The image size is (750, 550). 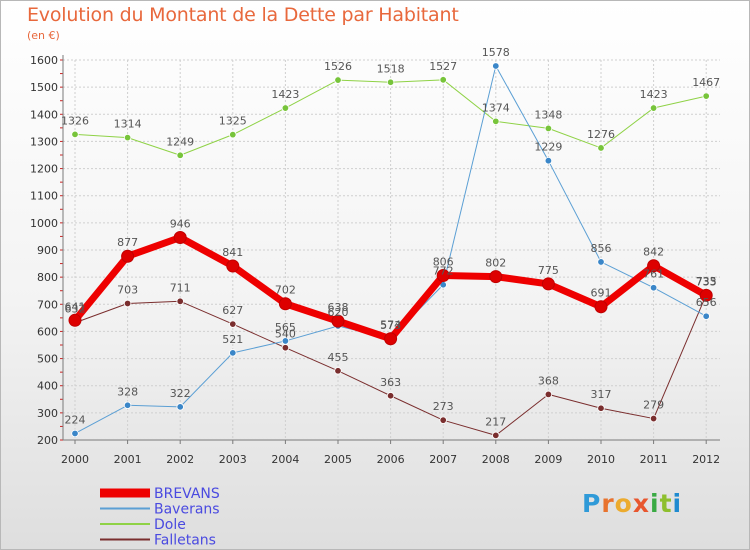 What do you see at coordinates (285, 94) in the screenshot?
I see `data-label-dole: 1423` at bounding box center [285, 94].